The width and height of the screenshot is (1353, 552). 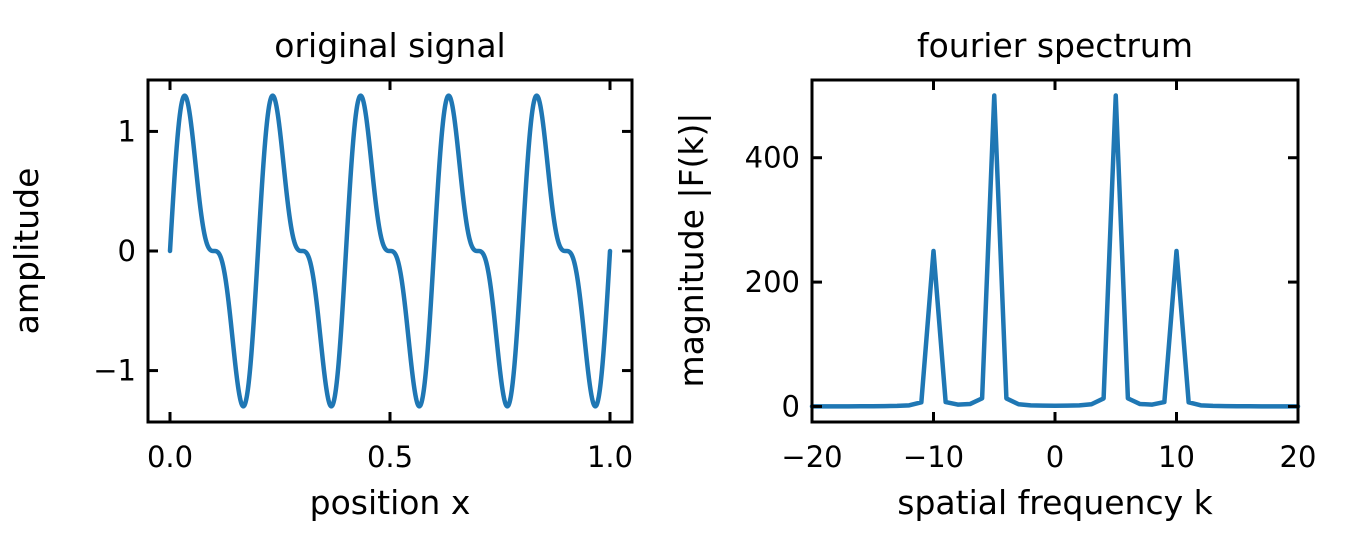 What do you see at coordinates (811, 457) in the screenshot?
I see `x-tick-label: −20` at bounding box center [811, 457].